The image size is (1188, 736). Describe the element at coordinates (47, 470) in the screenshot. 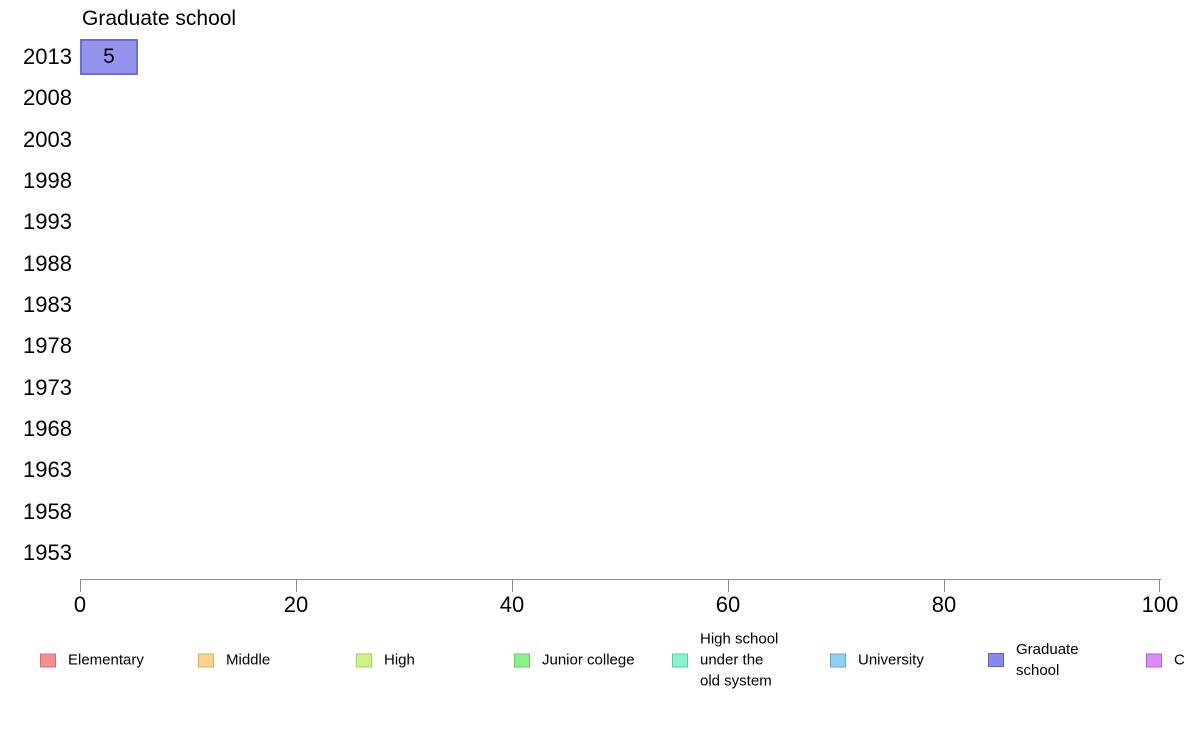

I see `y-tick-label: 1963` at that location.